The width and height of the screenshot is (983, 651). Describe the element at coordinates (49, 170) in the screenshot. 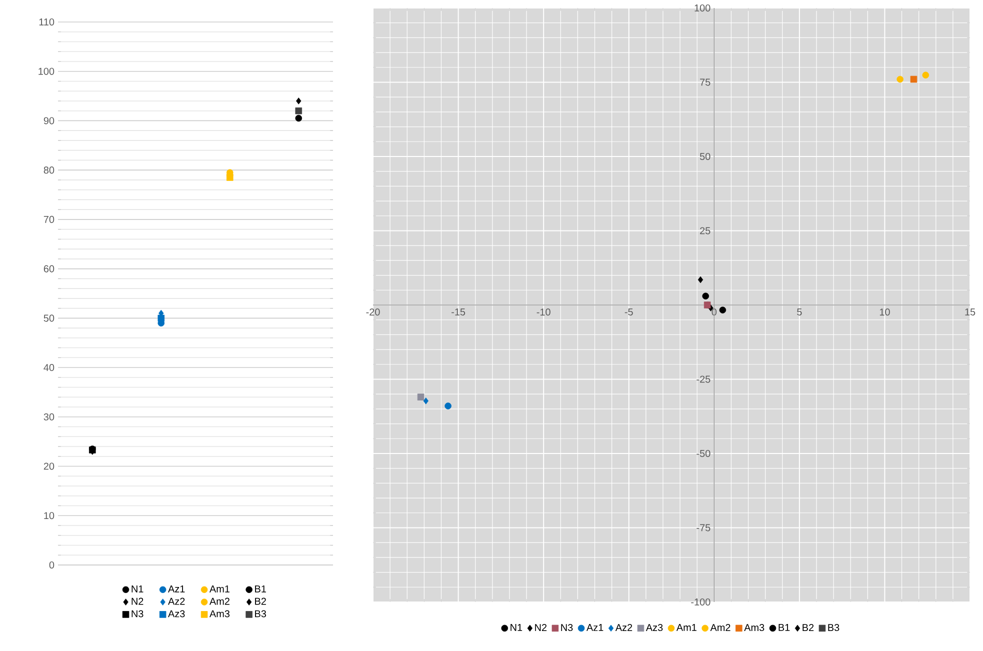

I see `y-tick-label: 80` at that location.